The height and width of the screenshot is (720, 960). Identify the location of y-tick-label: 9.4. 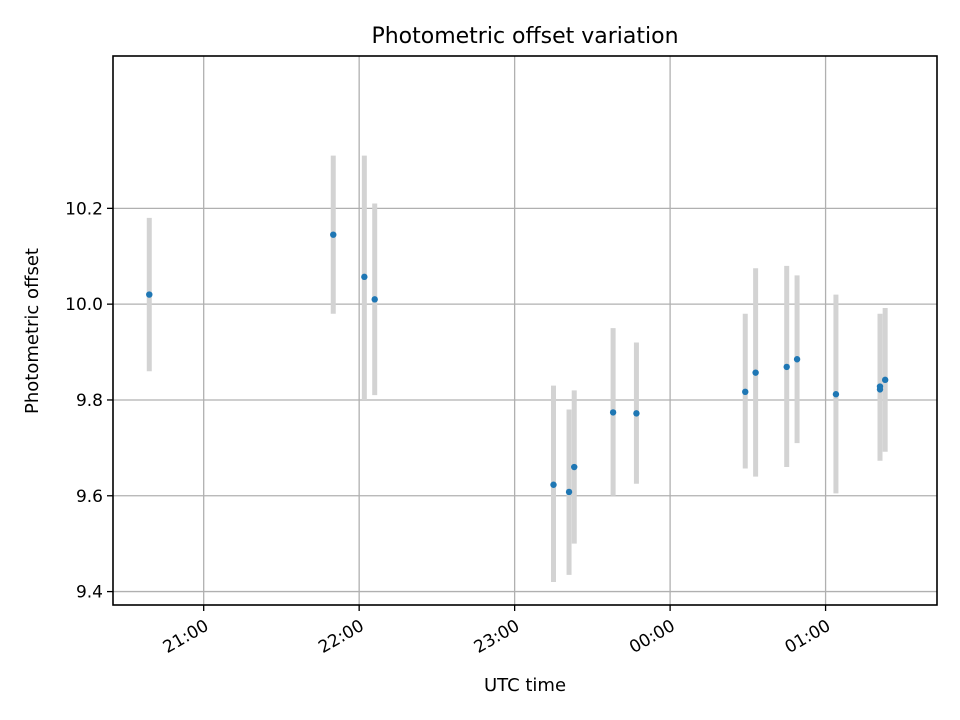
(89, 593).